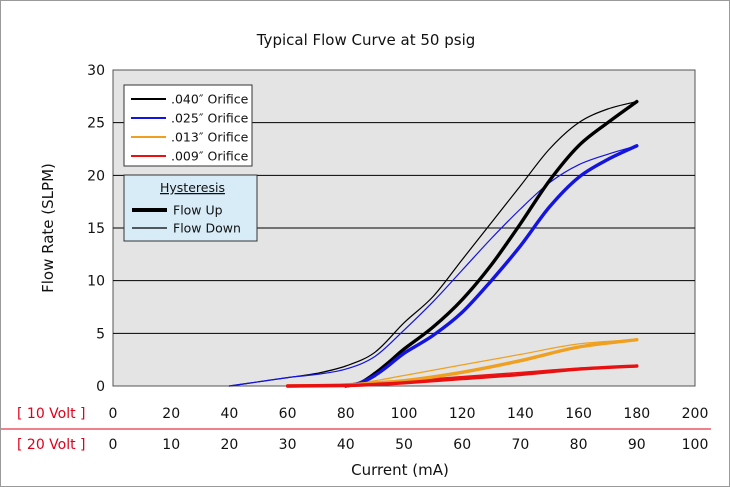 This screenshot has height=487, width=730. I want to click on x-tick-label-10v: 120, so click(462, 414).